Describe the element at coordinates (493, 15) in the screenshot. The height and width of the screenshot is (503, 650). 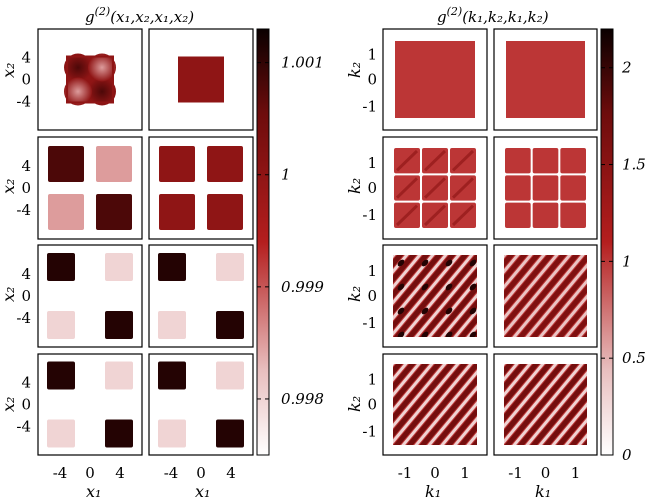
I see `right-title: g(2)(k₁,k₂,k₁,k₂)` at that location.